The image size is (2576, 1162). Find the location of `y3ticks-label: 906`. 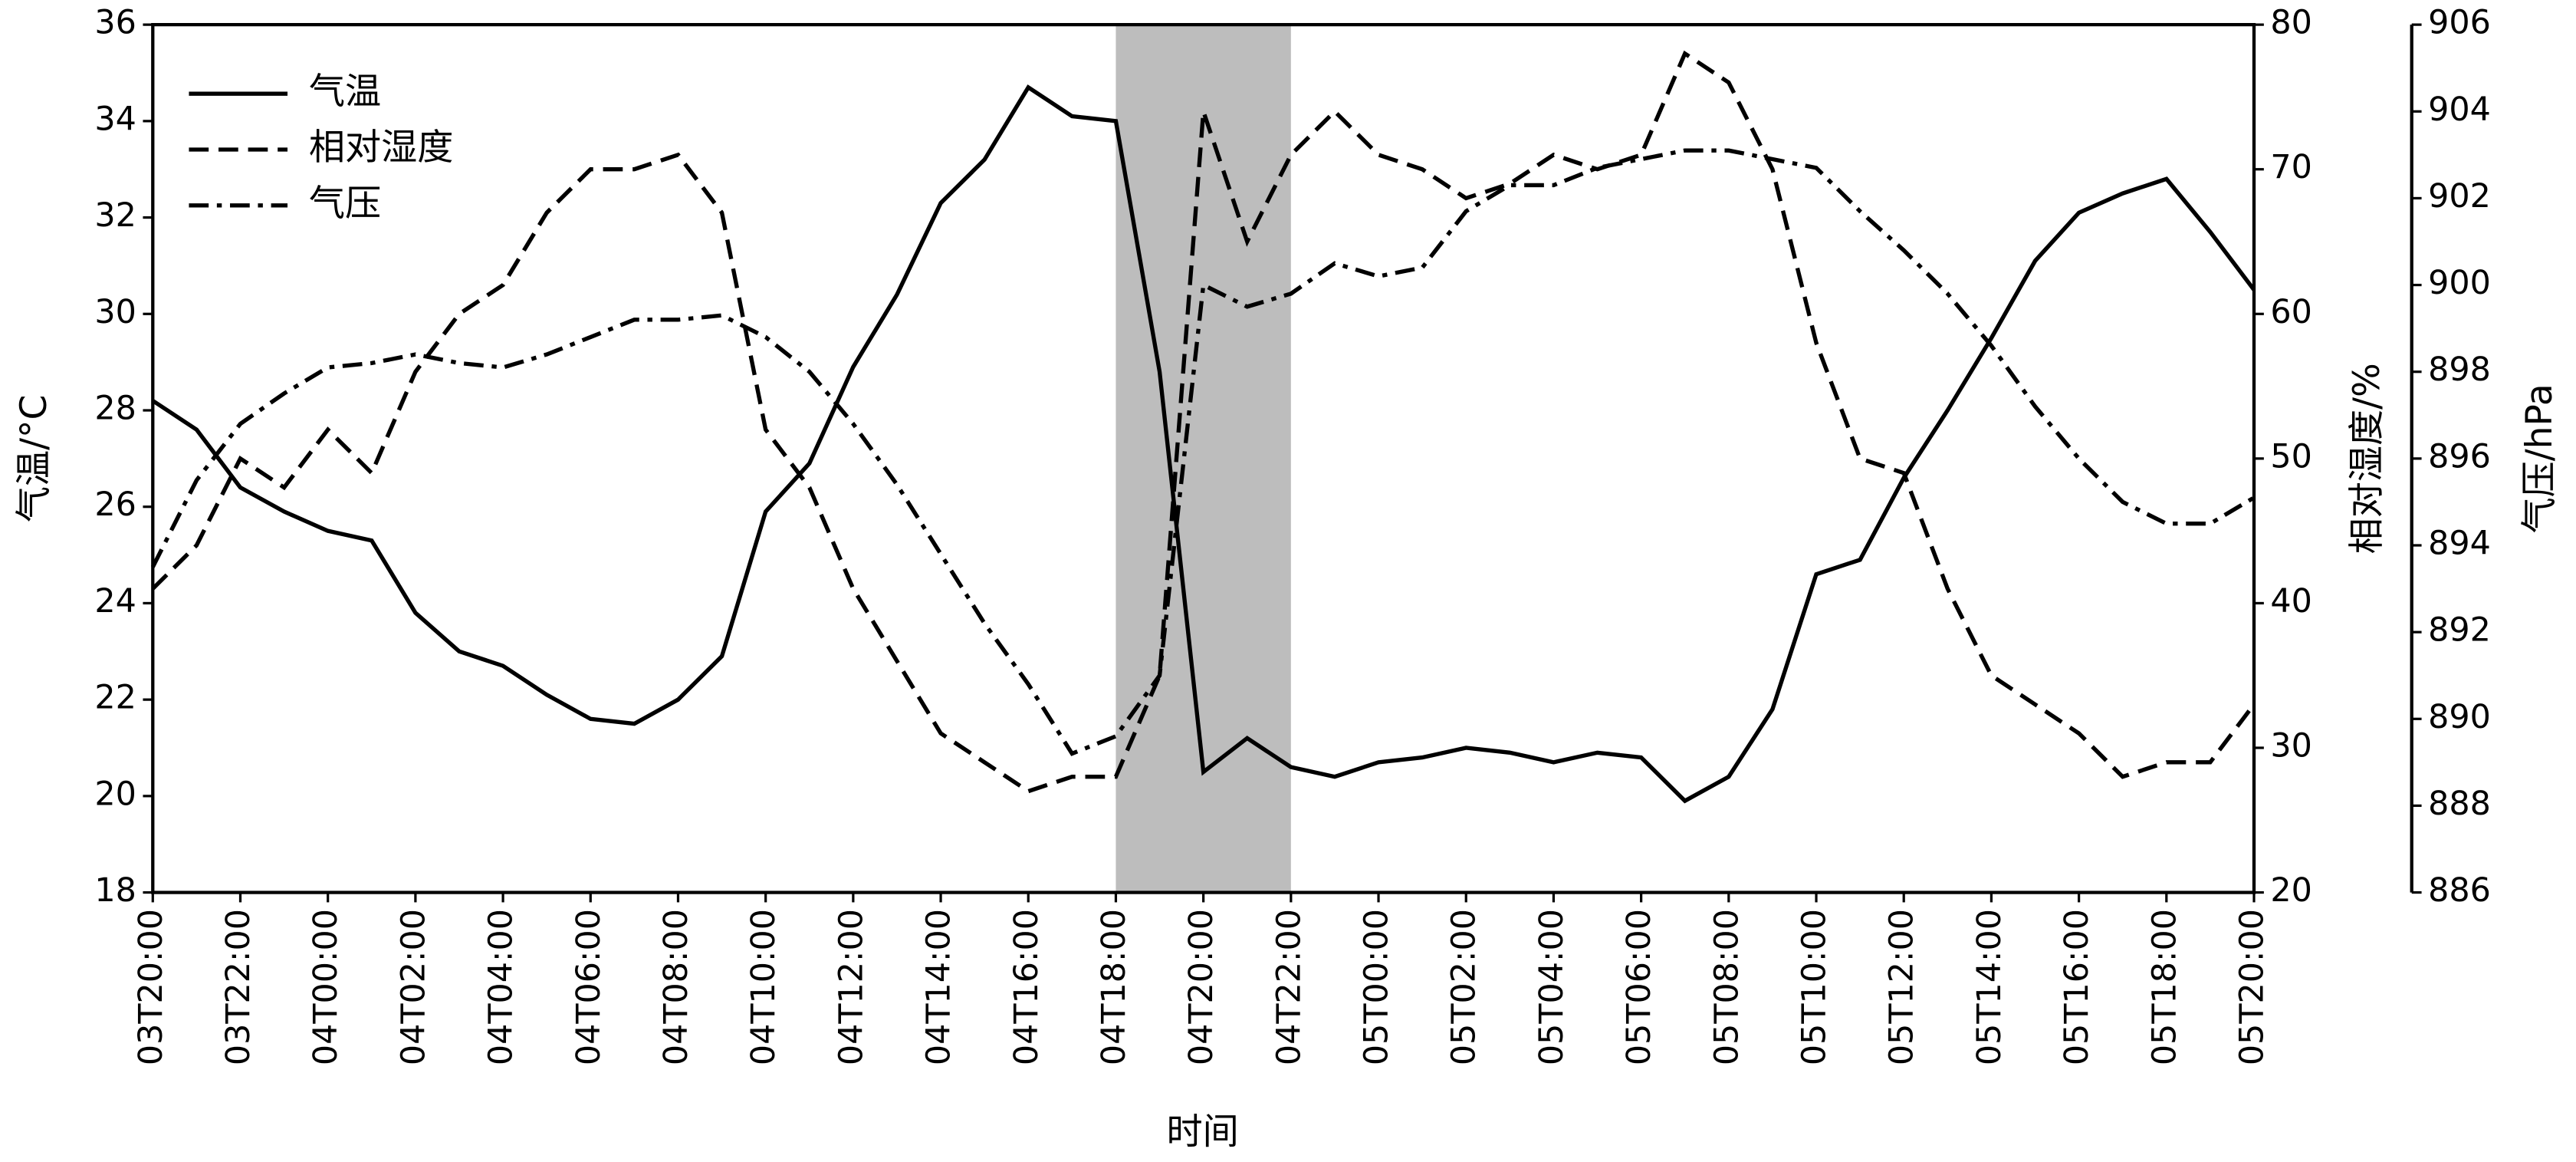

y3ticks-label: 906 is located at coordinates (2459, 23).